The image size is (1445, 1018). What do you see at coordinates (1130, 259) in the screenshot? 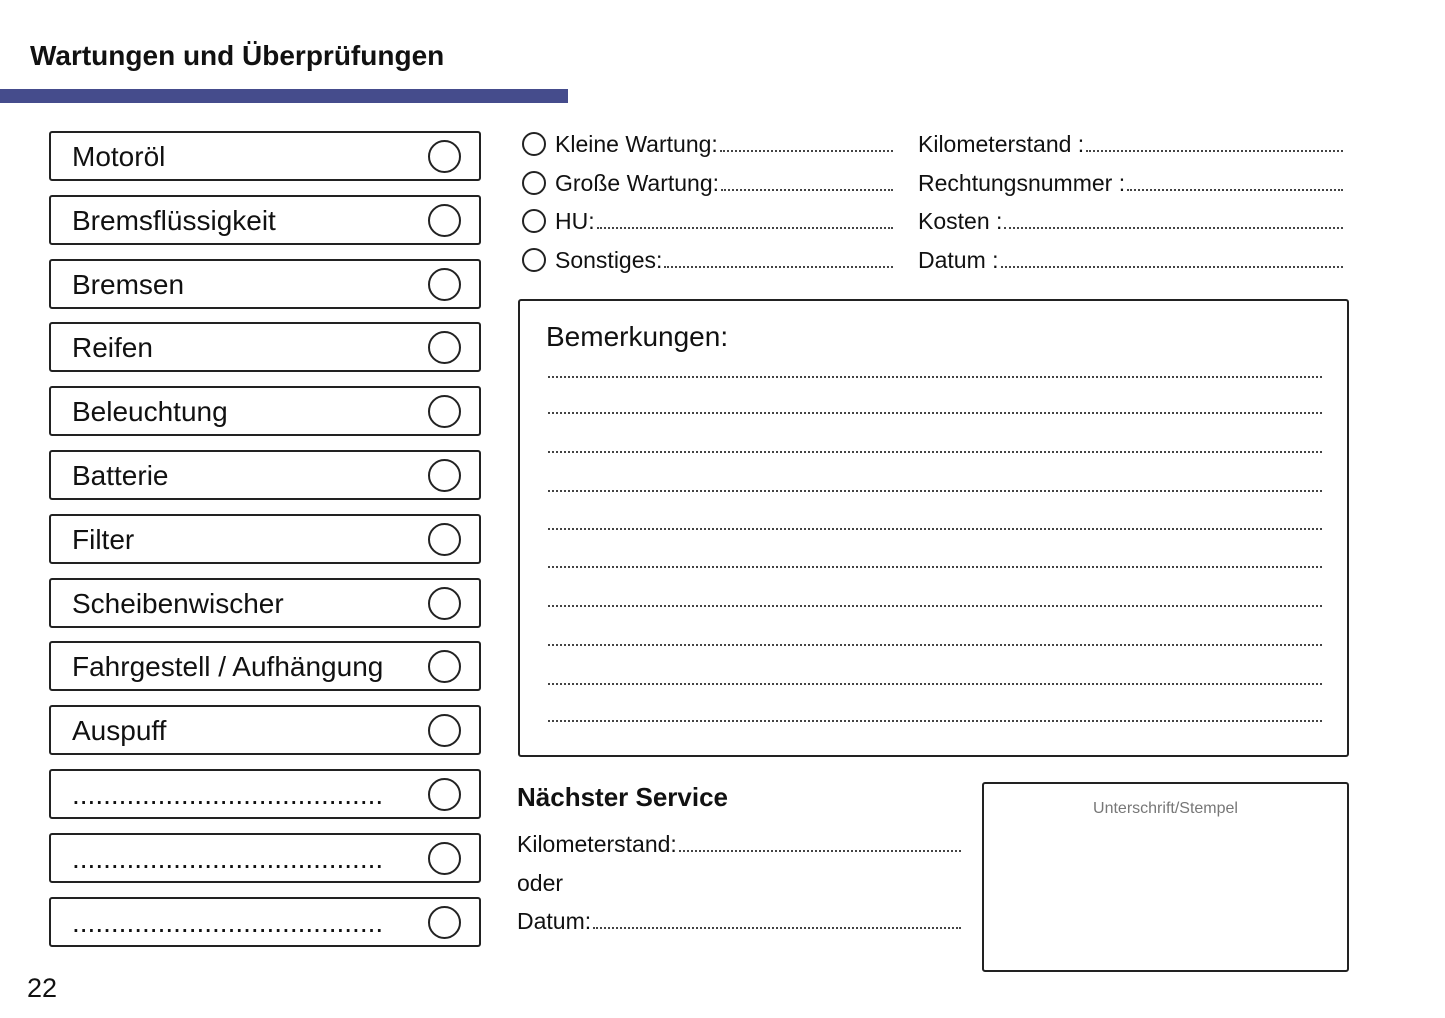
I see `field-datum: Datum :` at bounding box center [1130, 259].